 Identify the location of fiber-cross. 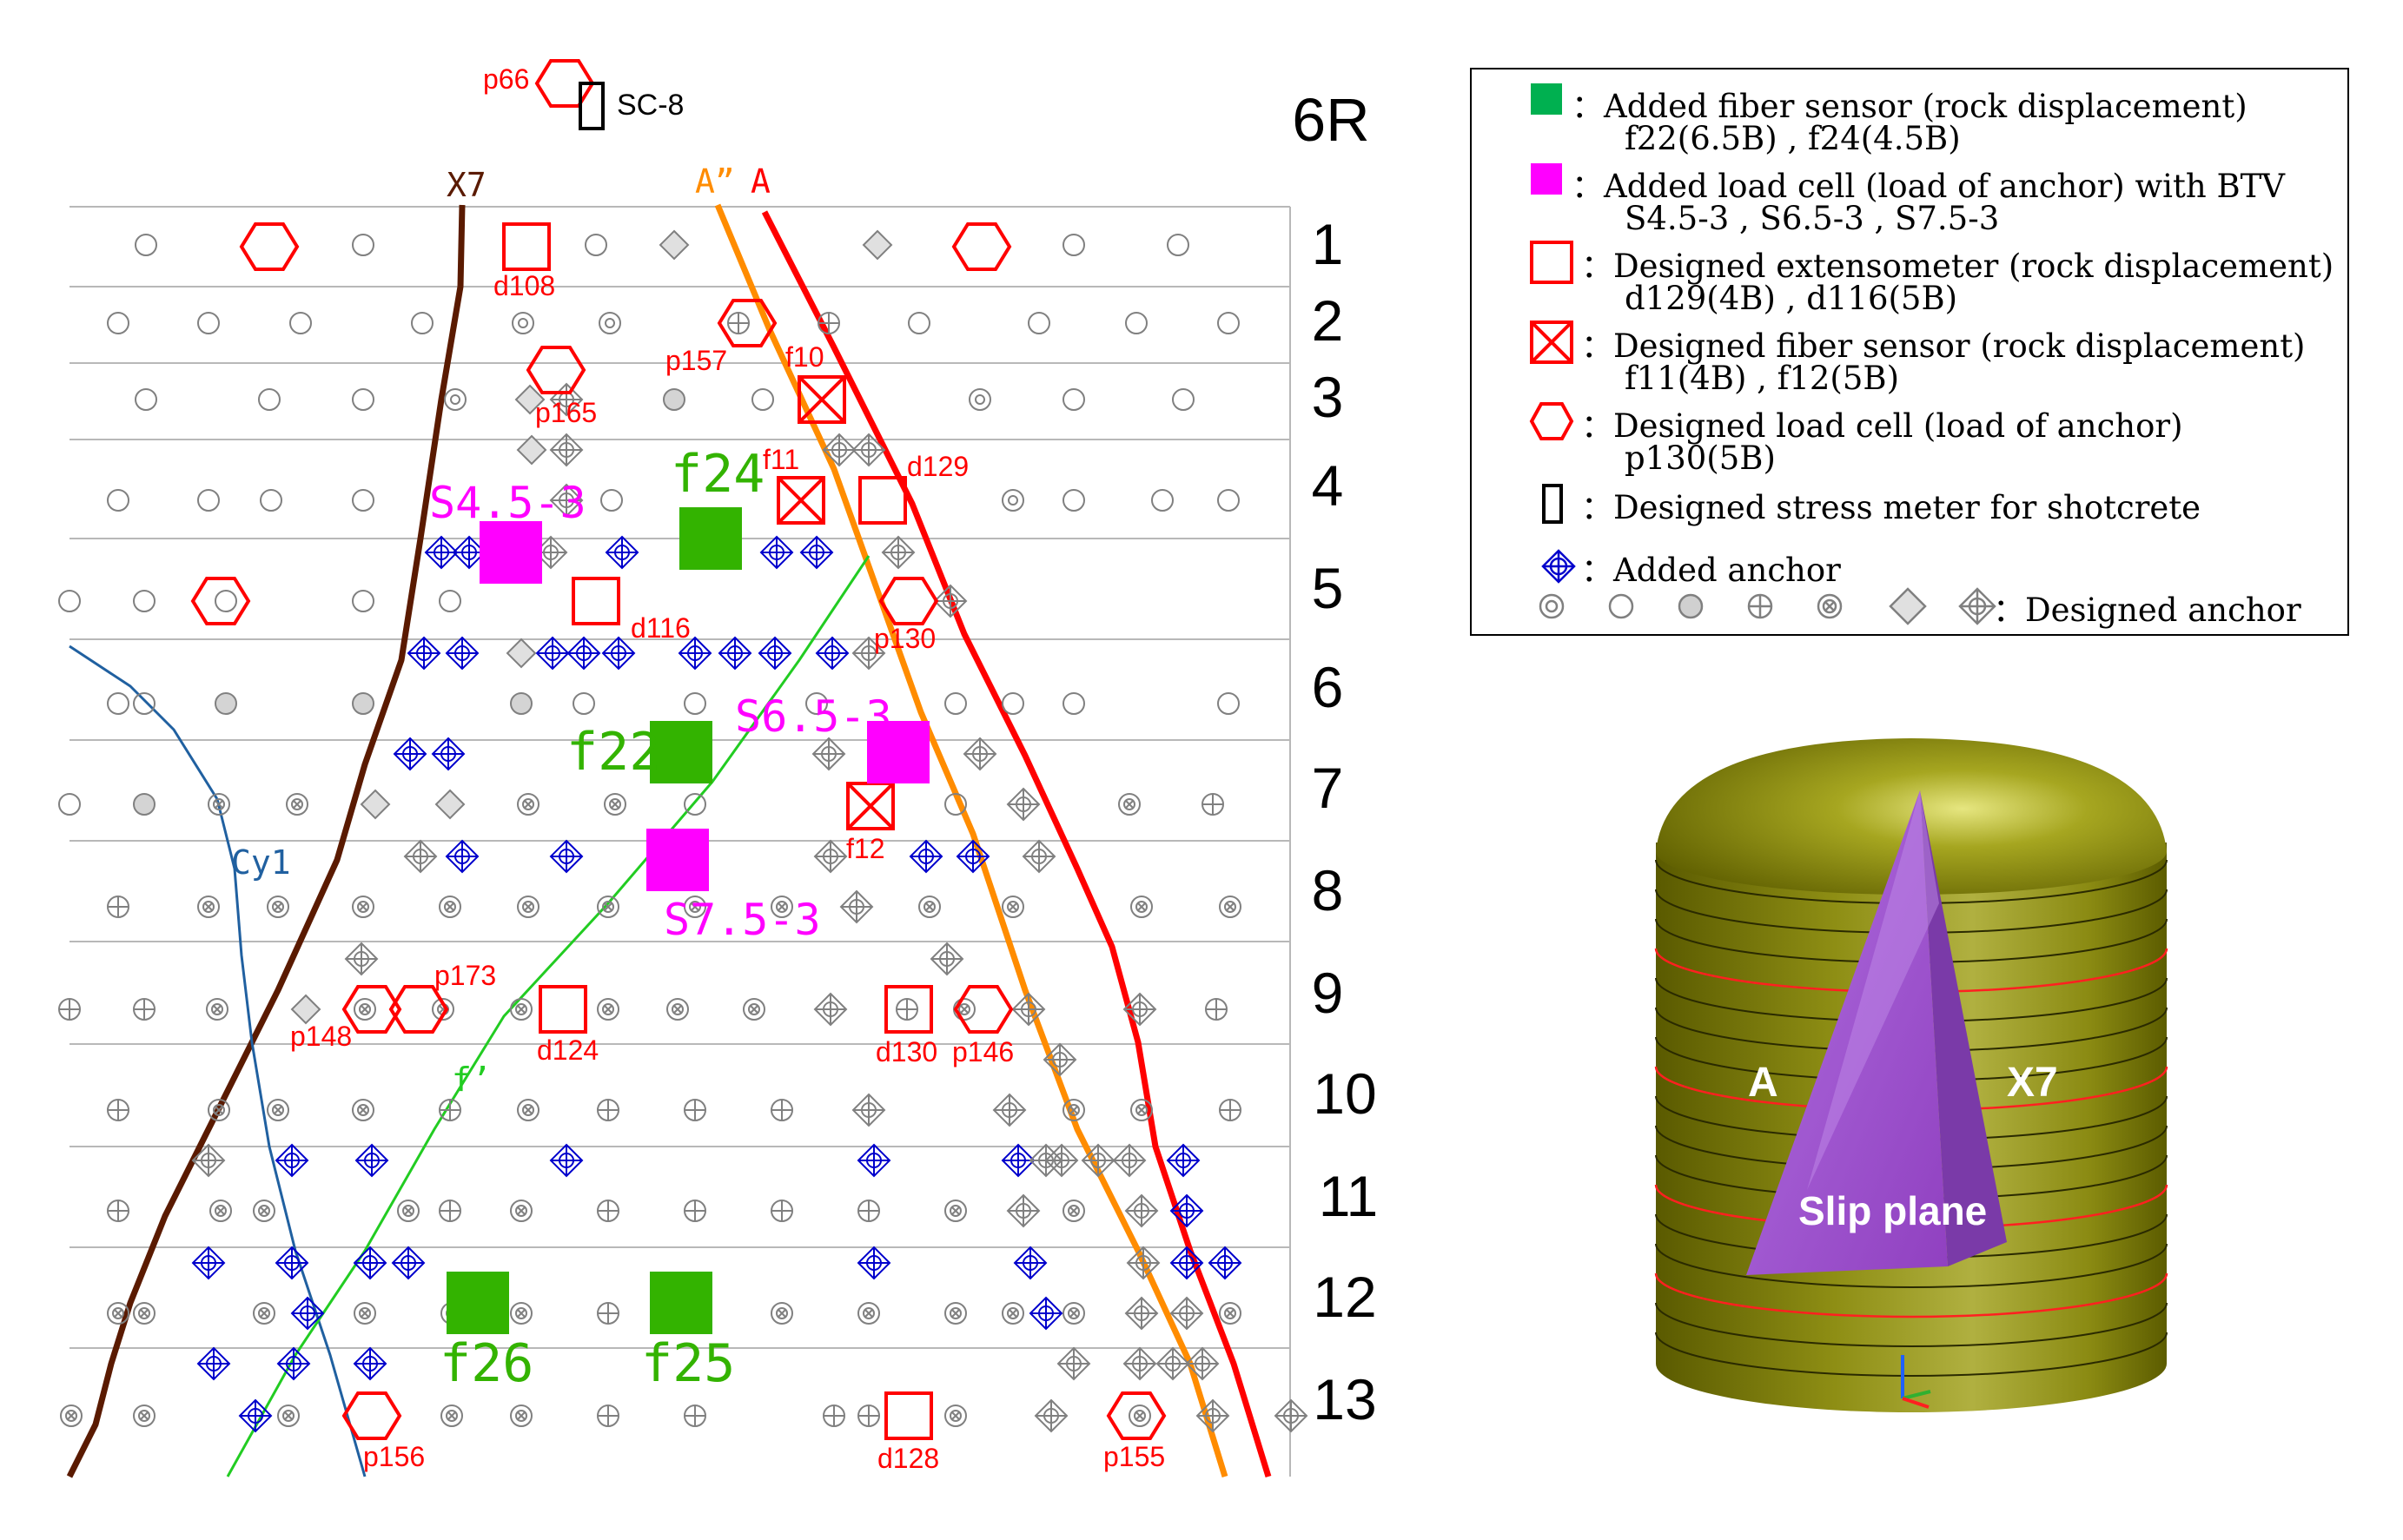
(822, 399).